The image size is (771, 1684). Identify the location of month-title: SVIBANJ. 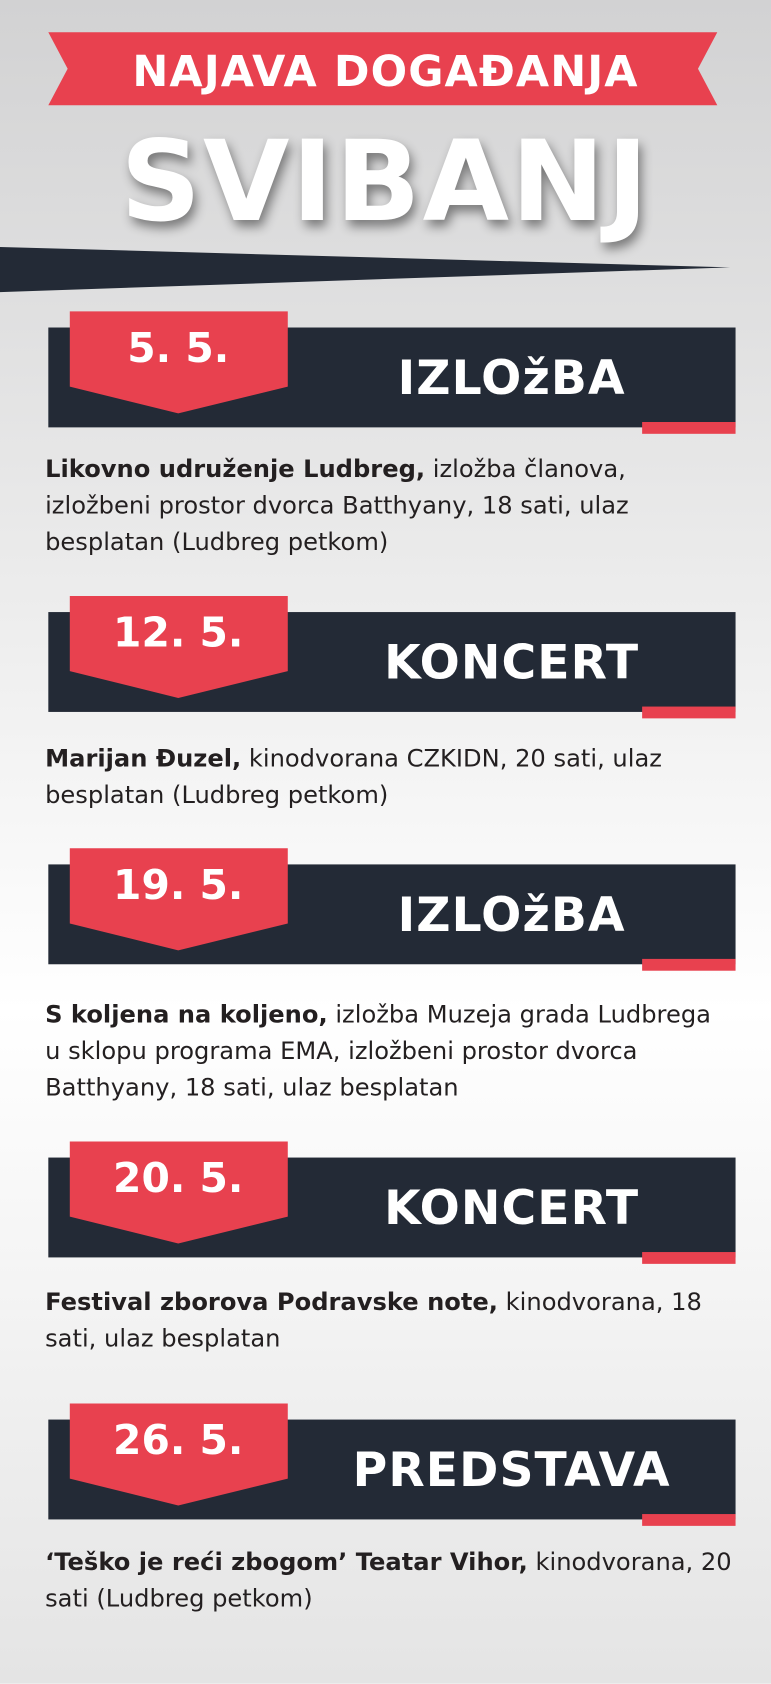
(385, 181).